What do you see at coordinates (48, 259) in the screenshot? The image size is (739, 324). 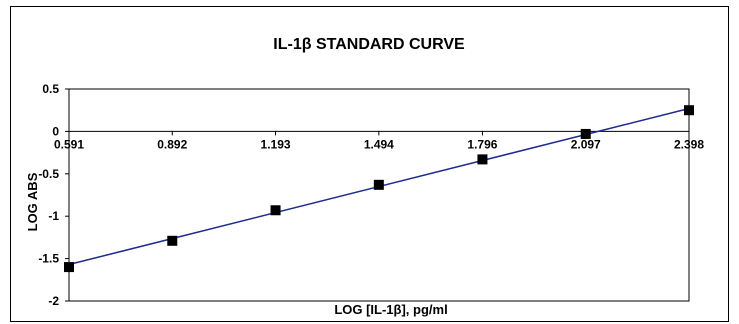 I see `y-tick-label: -1.5` at bounding box center [48, 259].